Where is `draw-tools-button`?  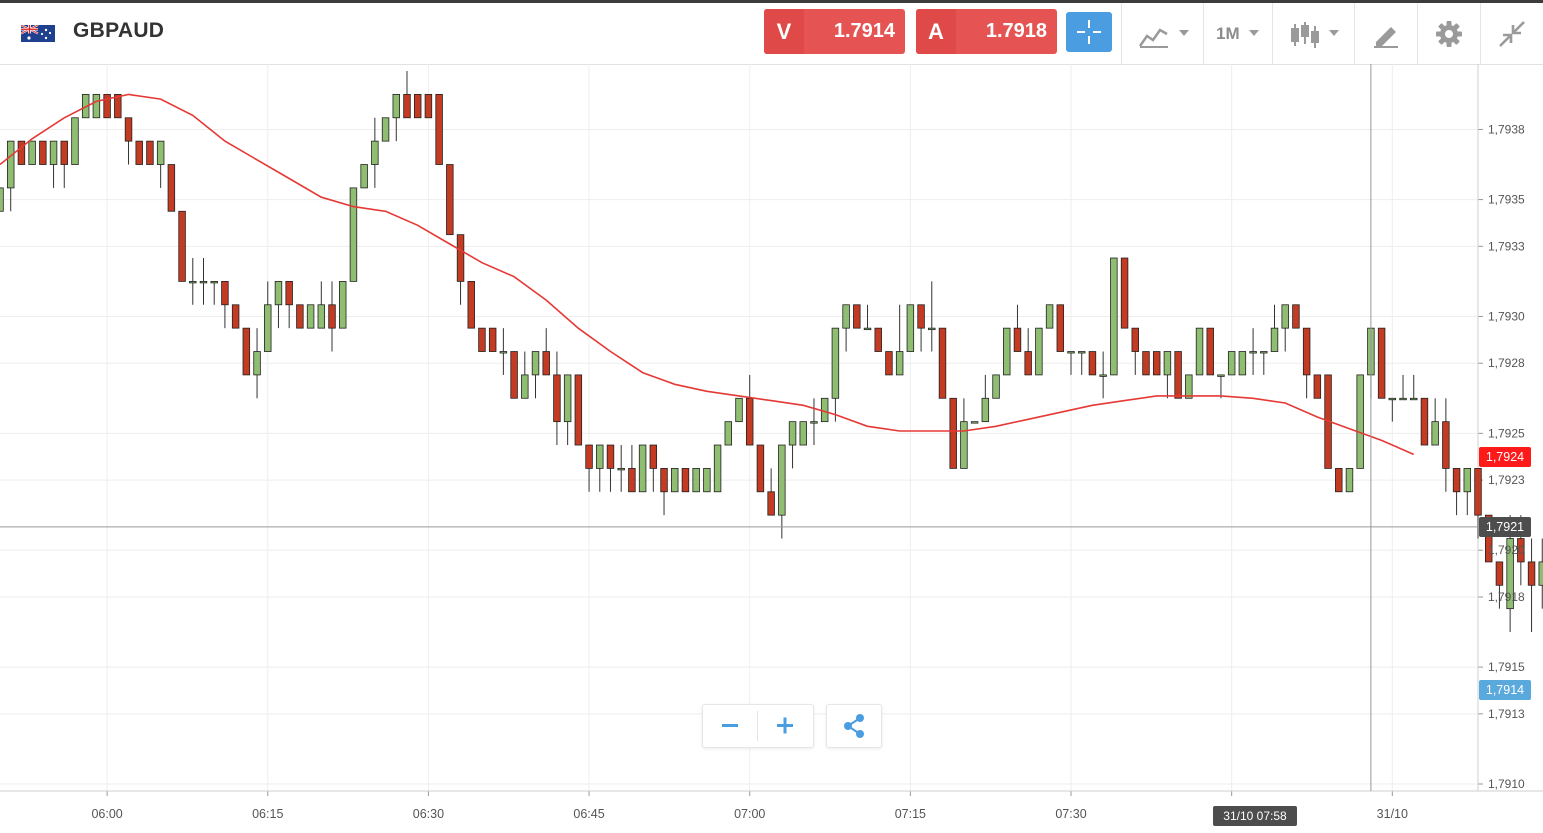 draw-tools-button is located at coordinates (1386, 33).